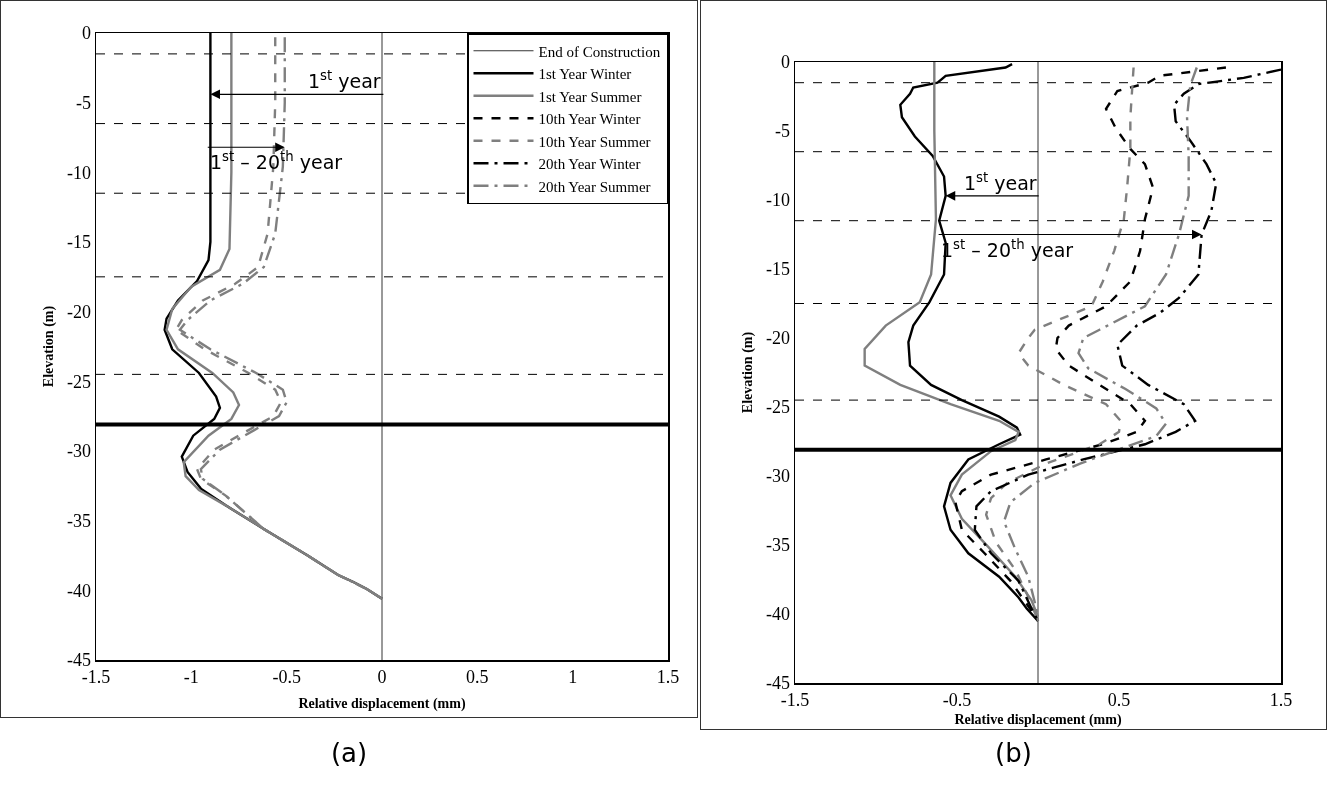 The image size is (1327, 807). I want to click on text: (a), so click(349, 753).